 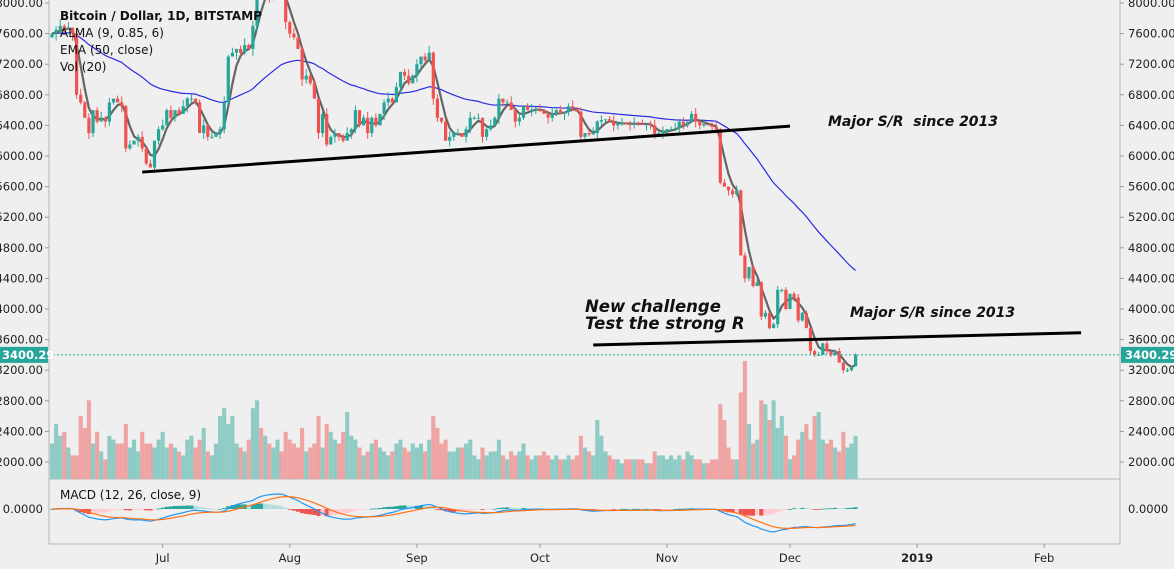 I want to click on volume-legend: Vol (20), so click(x=83, y=67).